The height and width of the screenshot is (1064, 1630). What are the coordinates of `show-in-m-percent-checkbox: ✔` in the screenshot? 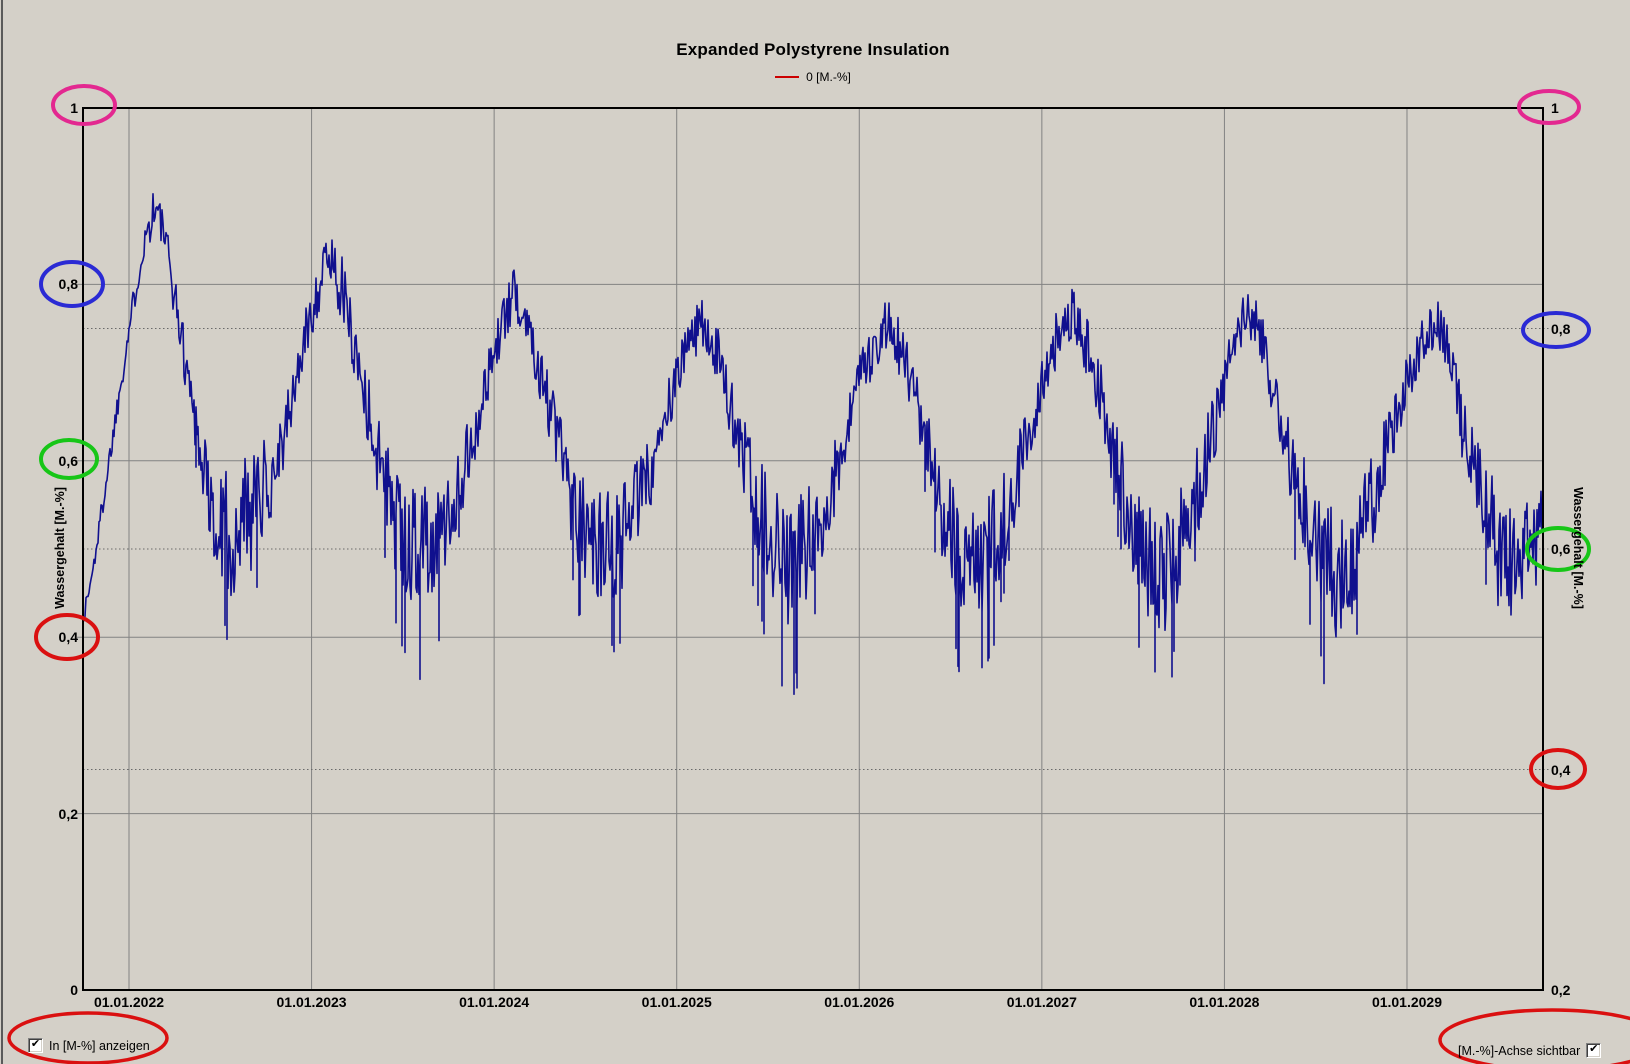 It's located at (35, 1045).